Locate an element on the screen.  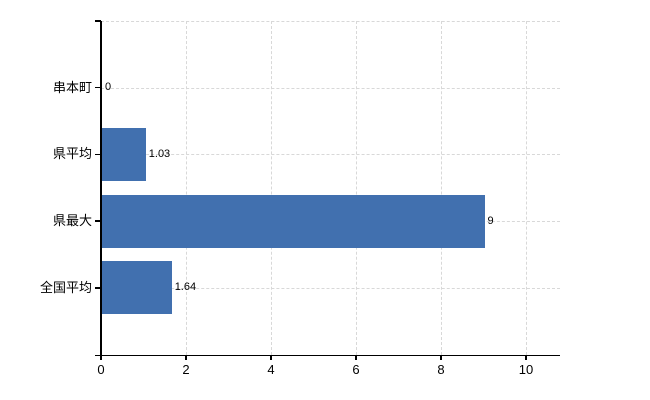
x-tick-label: 0 is located at coordinates (101, 369).